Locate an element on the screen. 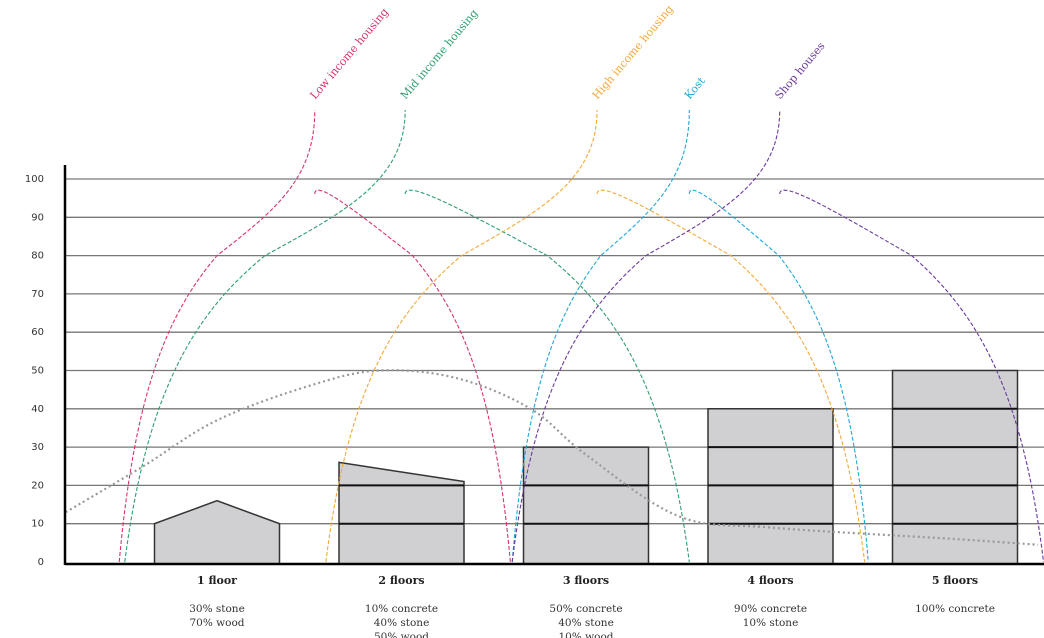  series-label: Shop houses is located at coordinates (799, 70).